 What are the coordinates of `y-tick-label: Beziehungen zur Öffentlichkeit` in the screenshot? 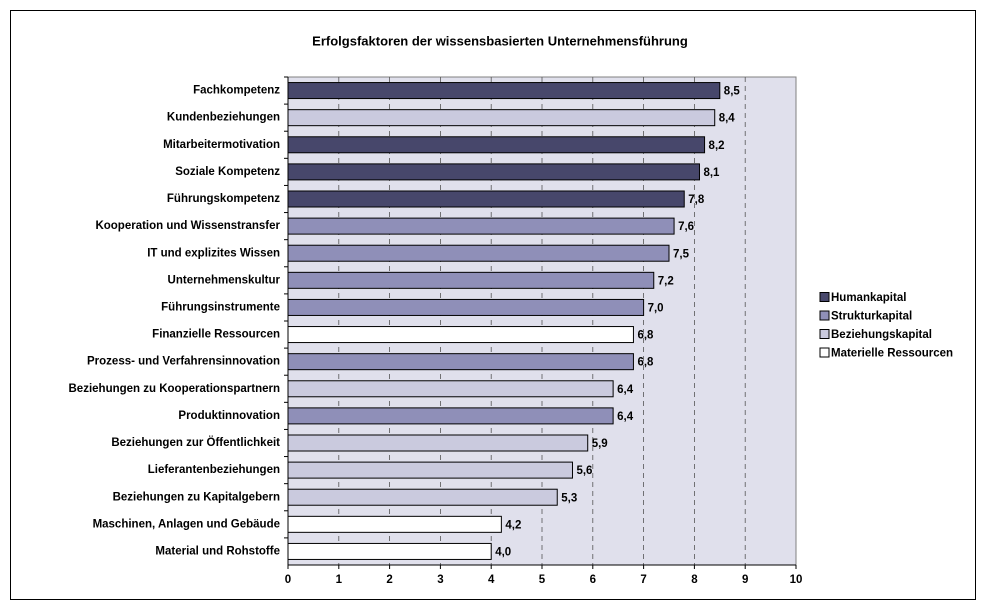 It's located at (195, 442).